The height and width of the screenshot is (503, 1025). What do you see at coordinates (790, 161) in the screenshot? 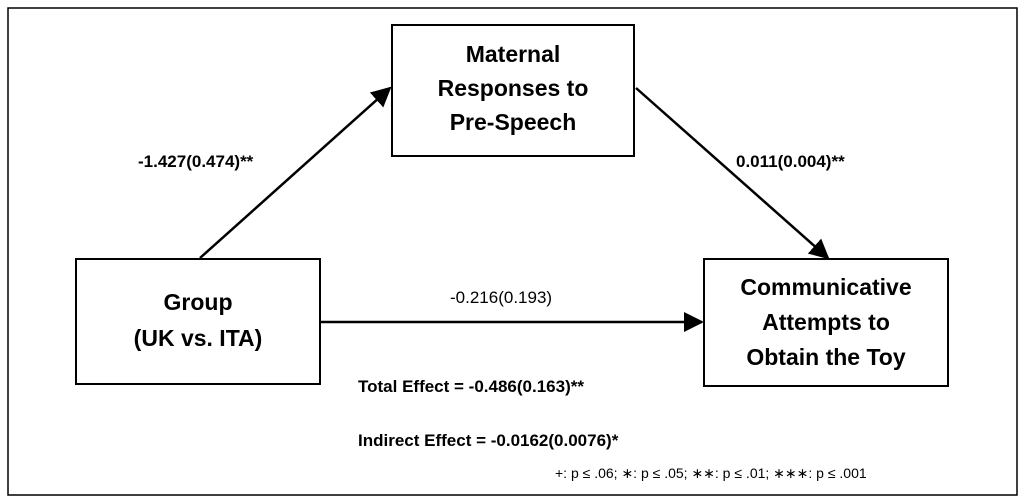
I see `path-label: 0.011(0.004)**` at bounding box center [790, 161].